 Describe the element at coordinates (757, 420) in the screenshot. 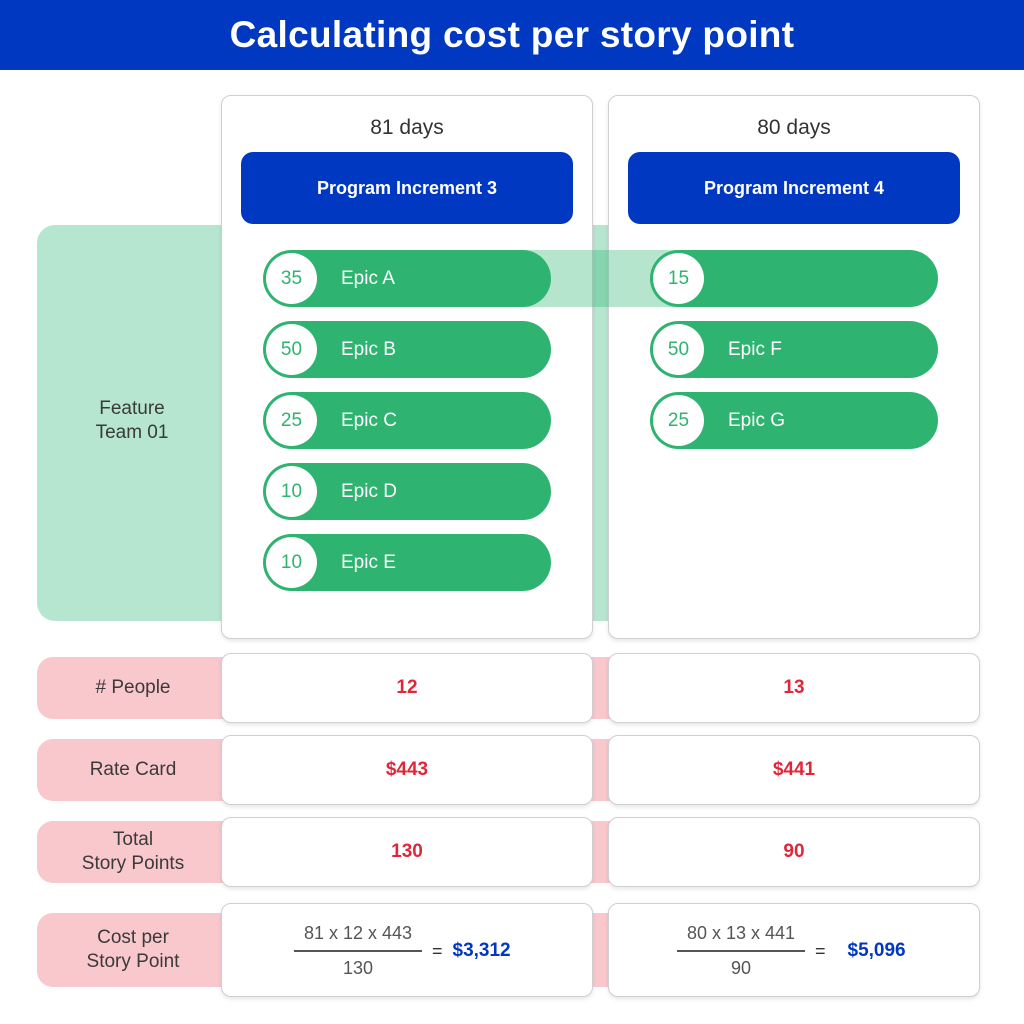

I see `epic-label: Epic G` at that location.